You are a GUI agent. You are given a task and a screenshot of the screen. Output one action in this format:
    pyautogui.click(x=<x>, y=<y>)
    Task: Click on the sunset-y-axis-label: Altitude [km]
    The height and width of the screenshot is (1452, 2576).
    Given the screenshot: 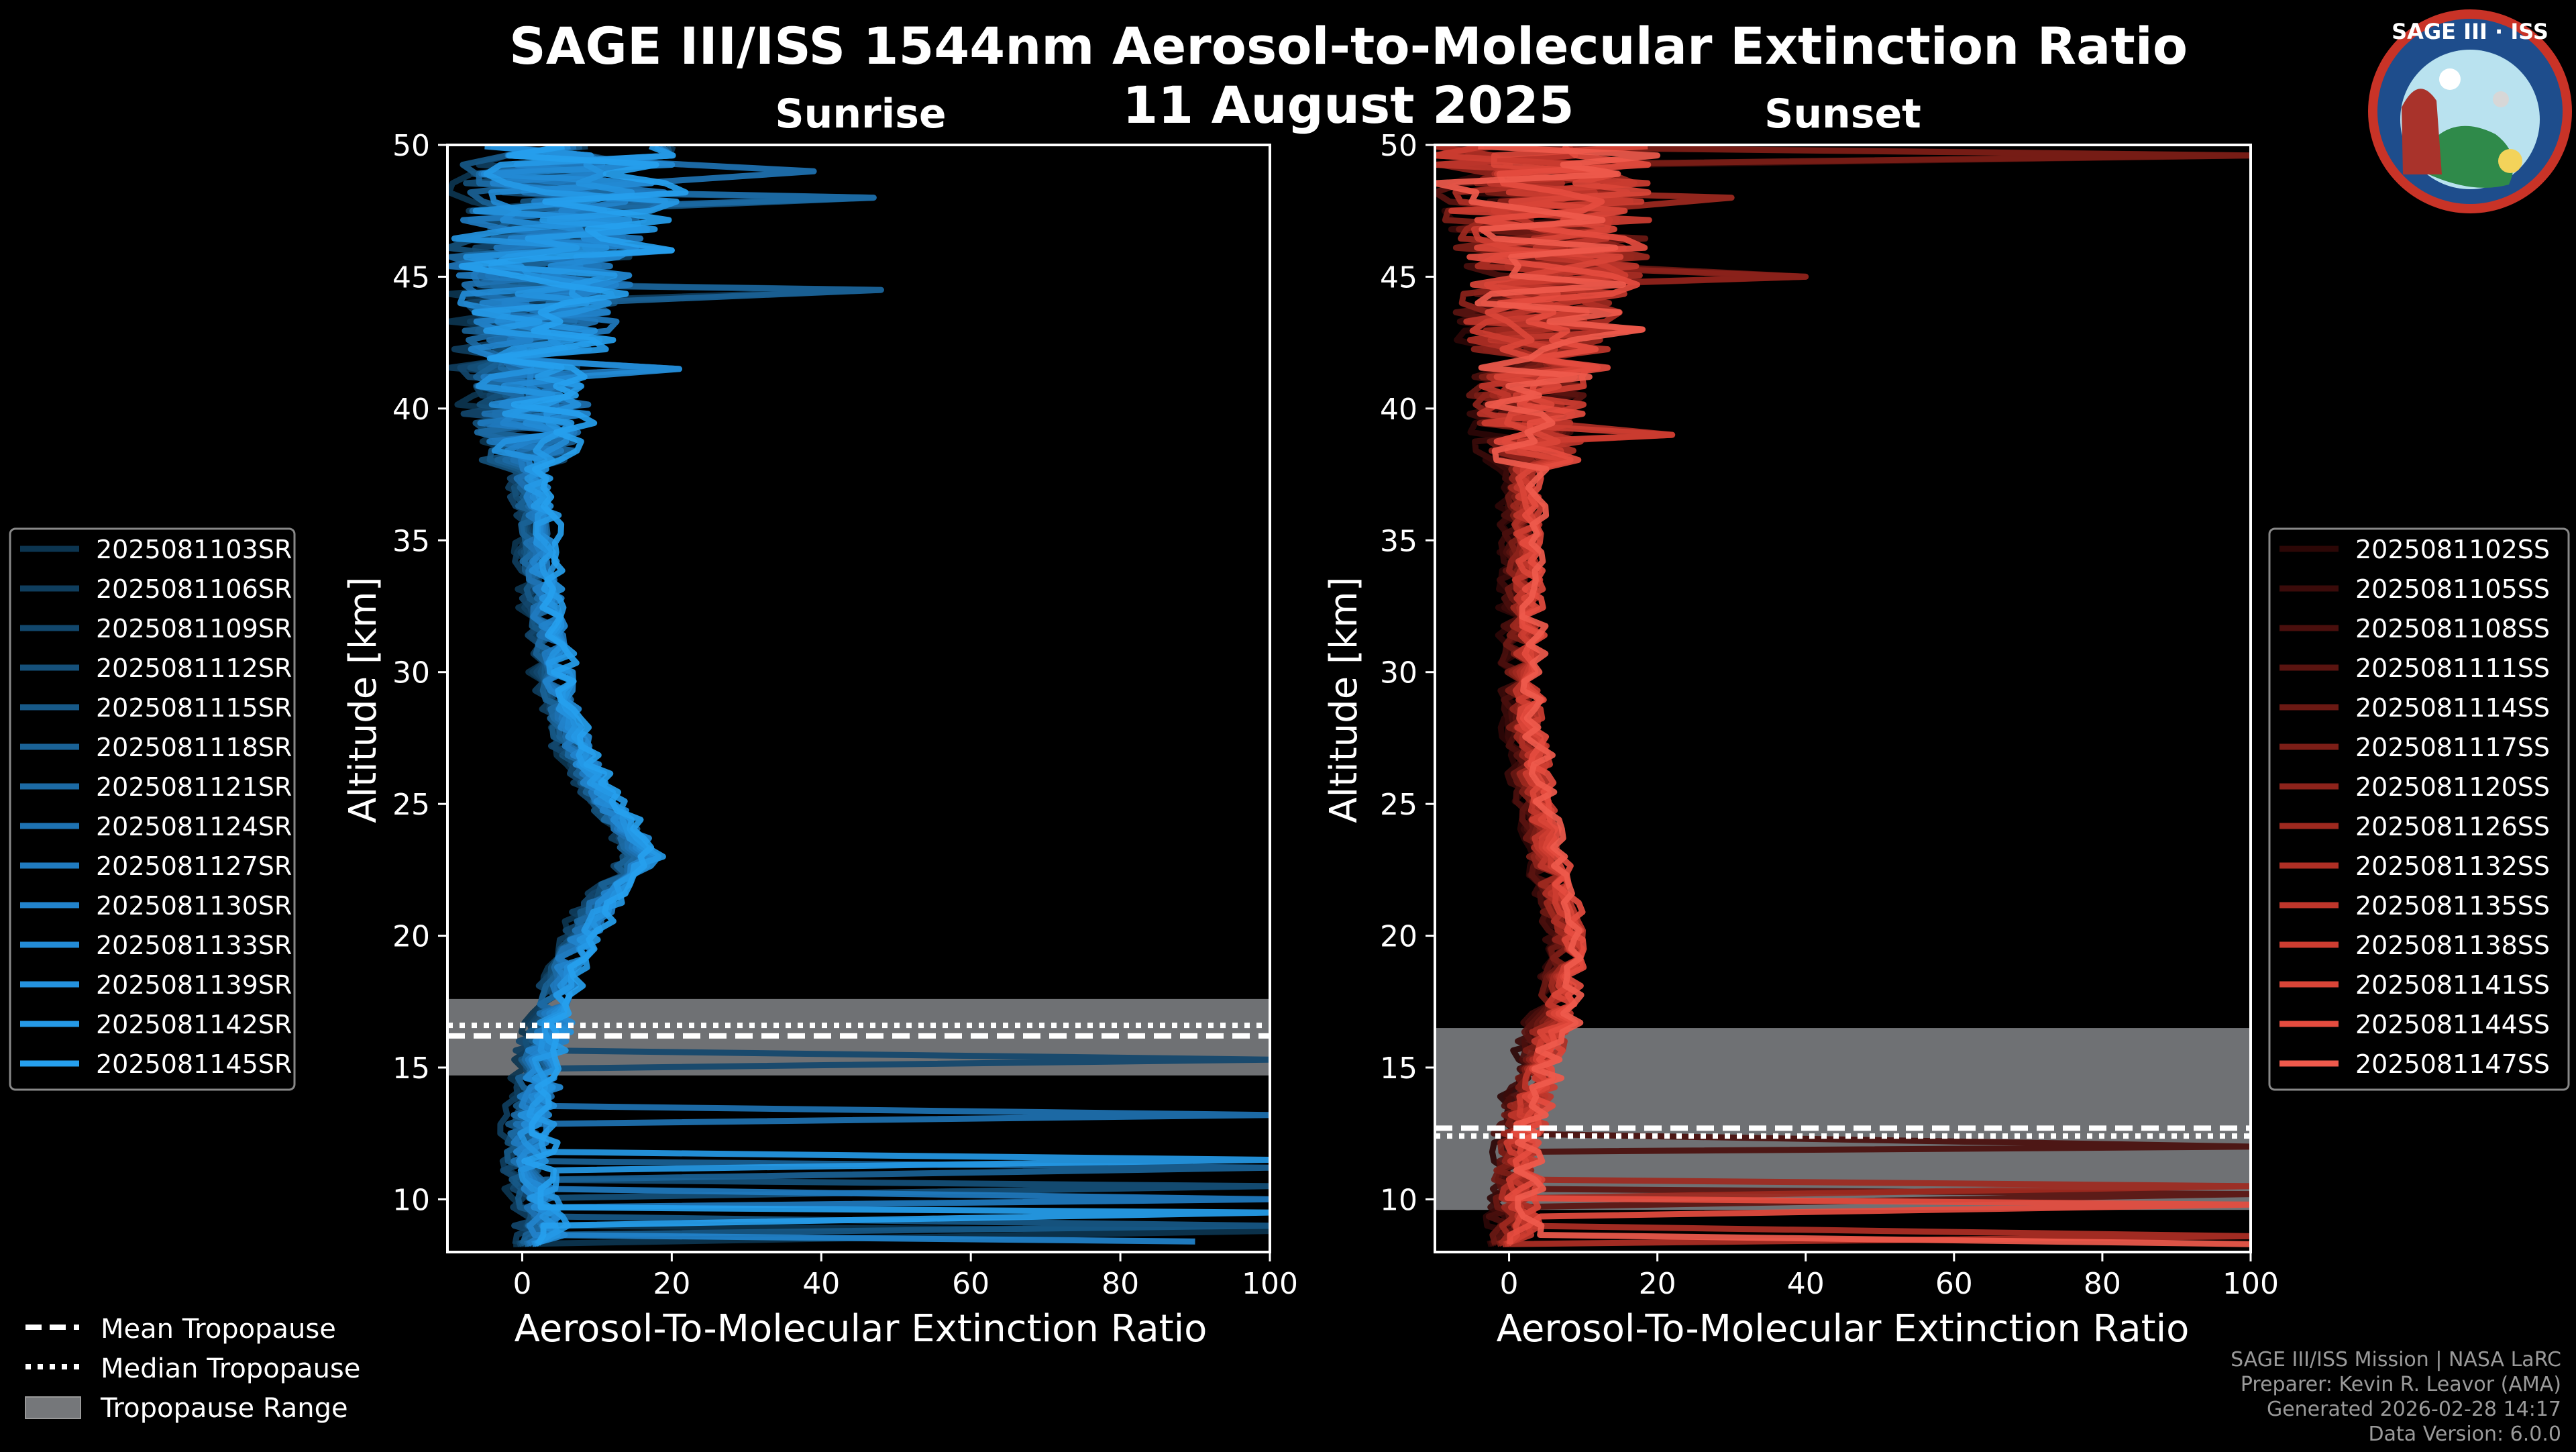 What is the action you would take?
    pyautogui.click(x=1344, y=699)
    